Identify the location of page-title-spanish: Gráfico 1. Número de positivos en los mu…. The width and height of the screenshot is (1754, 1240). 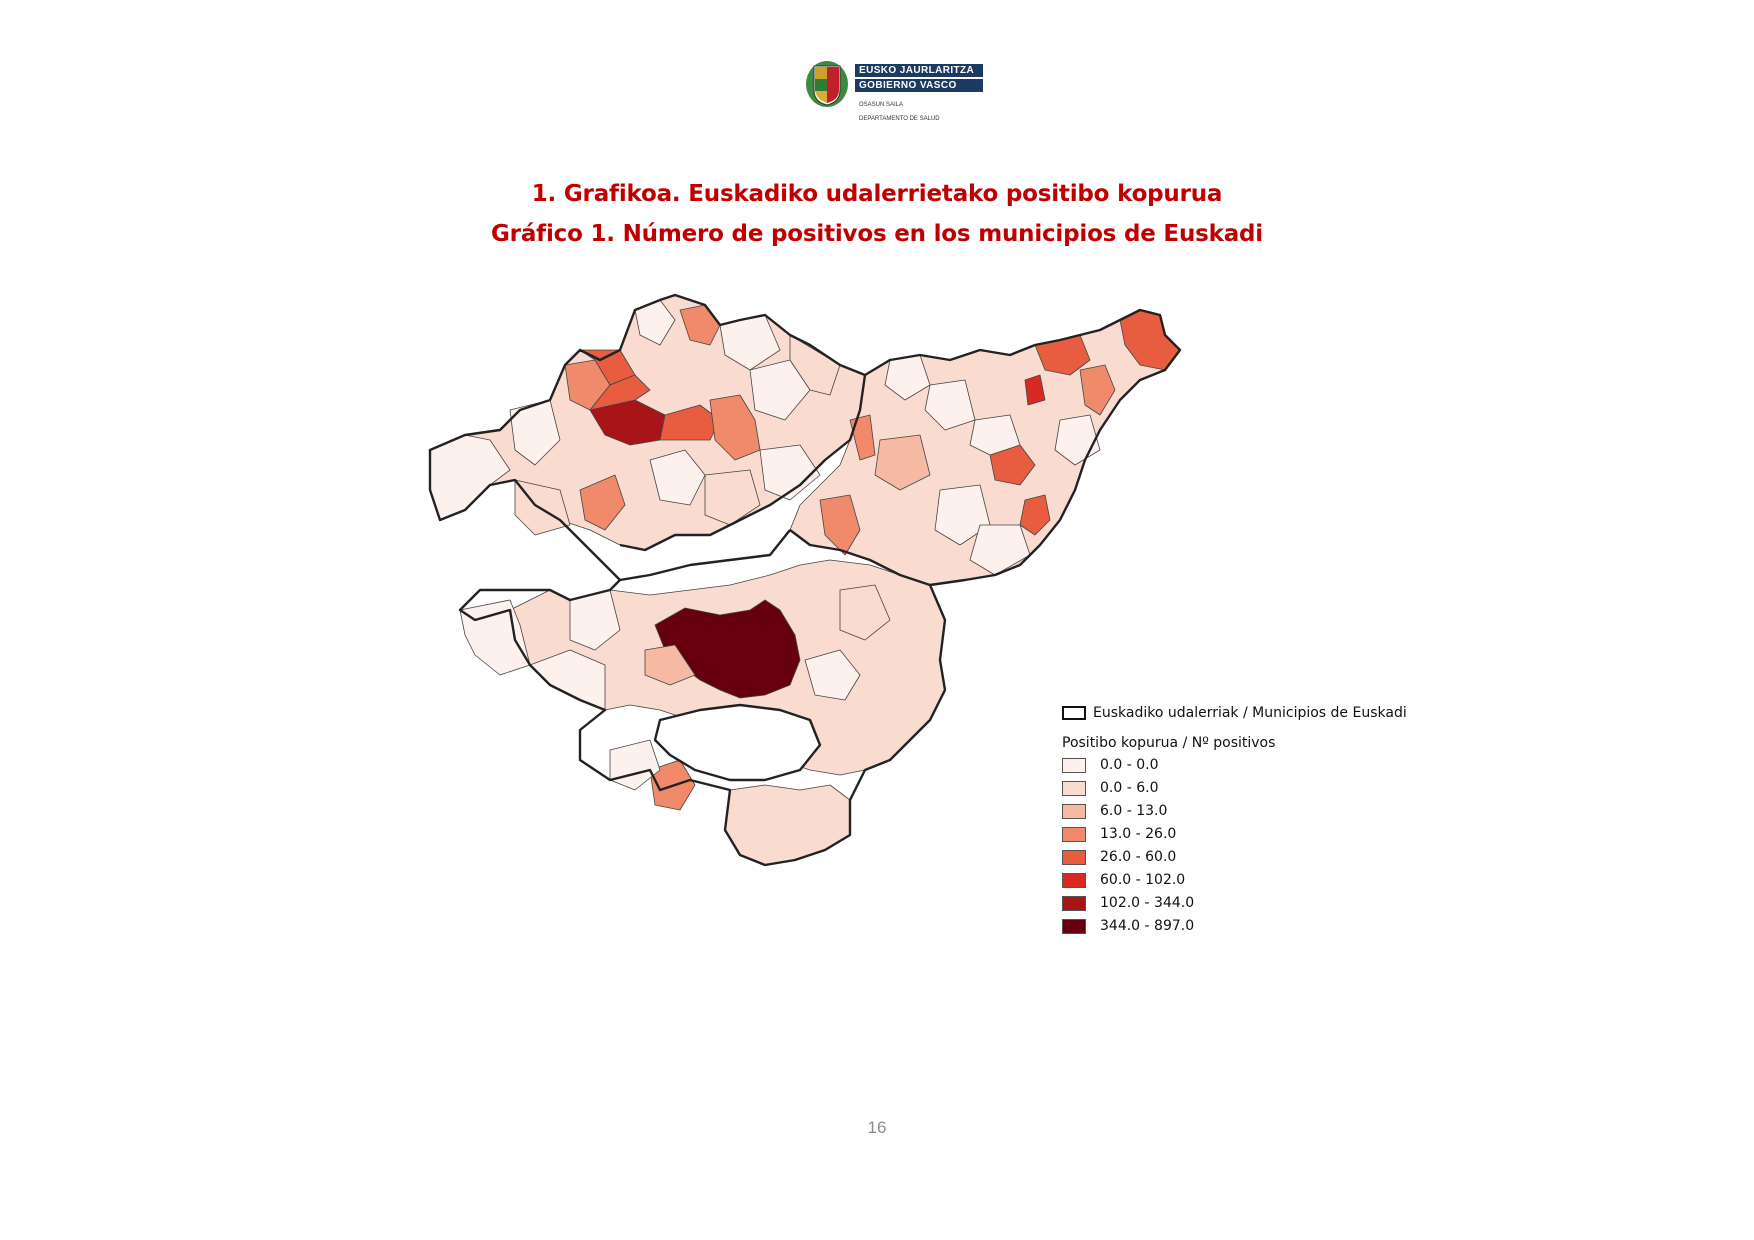
(877, 234).